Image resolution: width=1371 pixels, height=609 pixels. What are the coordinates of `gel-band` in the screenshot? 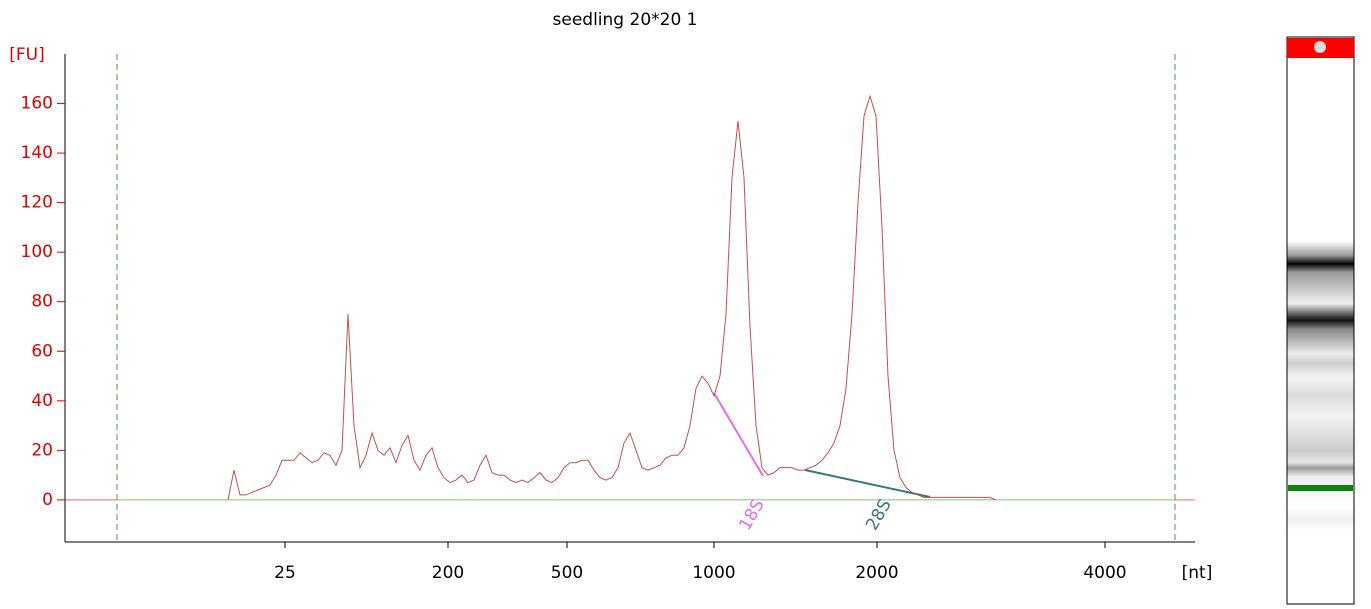 It's located at (1320, 488).